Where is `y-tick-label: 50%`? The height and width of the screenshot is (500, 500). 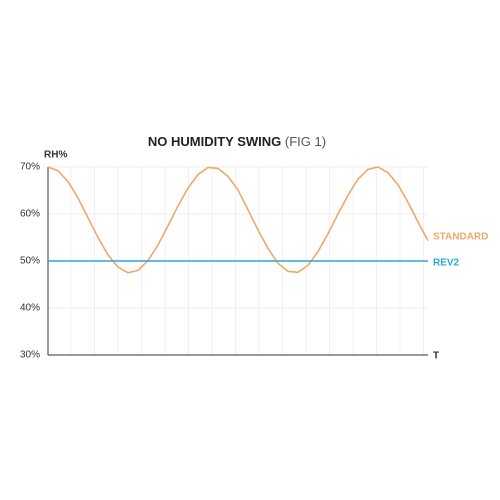
y-tick-label: 50% is located at coordinates (30, 261).